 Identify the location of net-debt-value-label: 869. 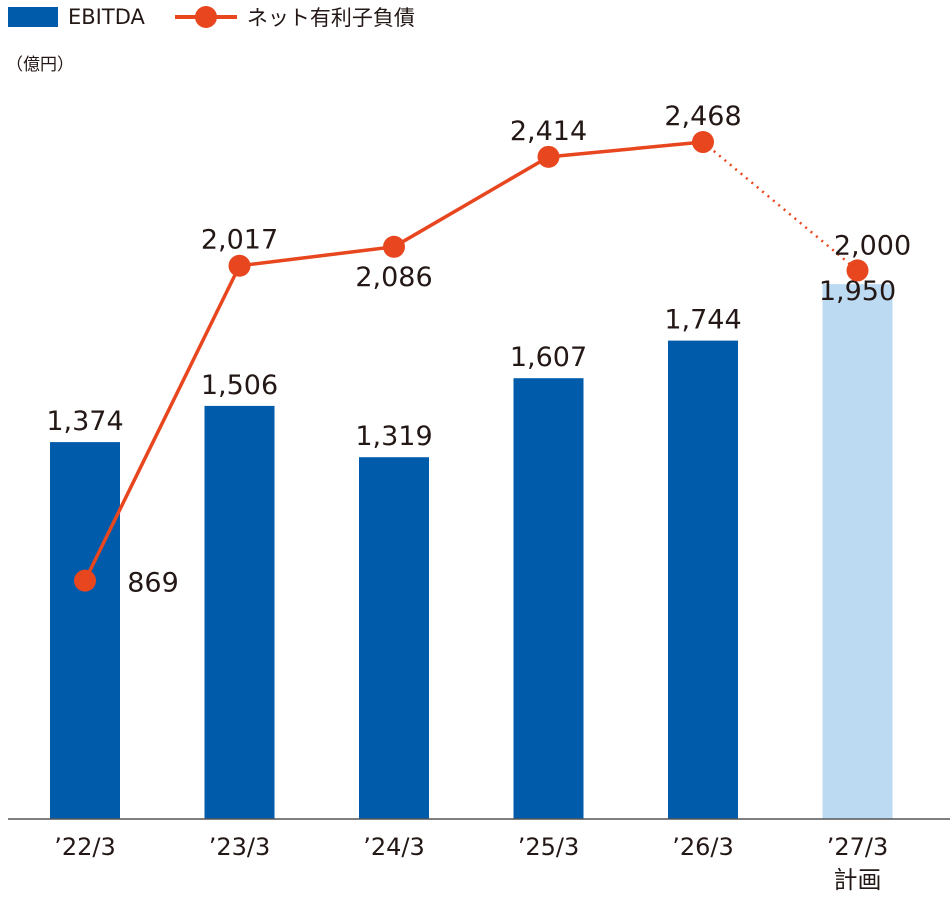
(153, 583).